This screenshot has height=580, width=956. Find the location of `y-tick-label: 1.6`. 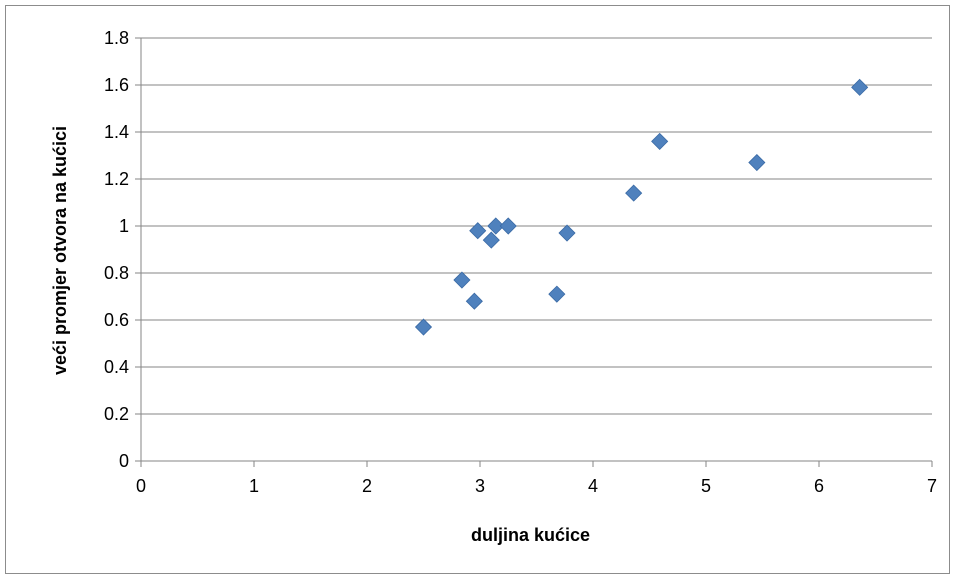

y-tick-label: 1.6 is located at coordinates (116, 85).